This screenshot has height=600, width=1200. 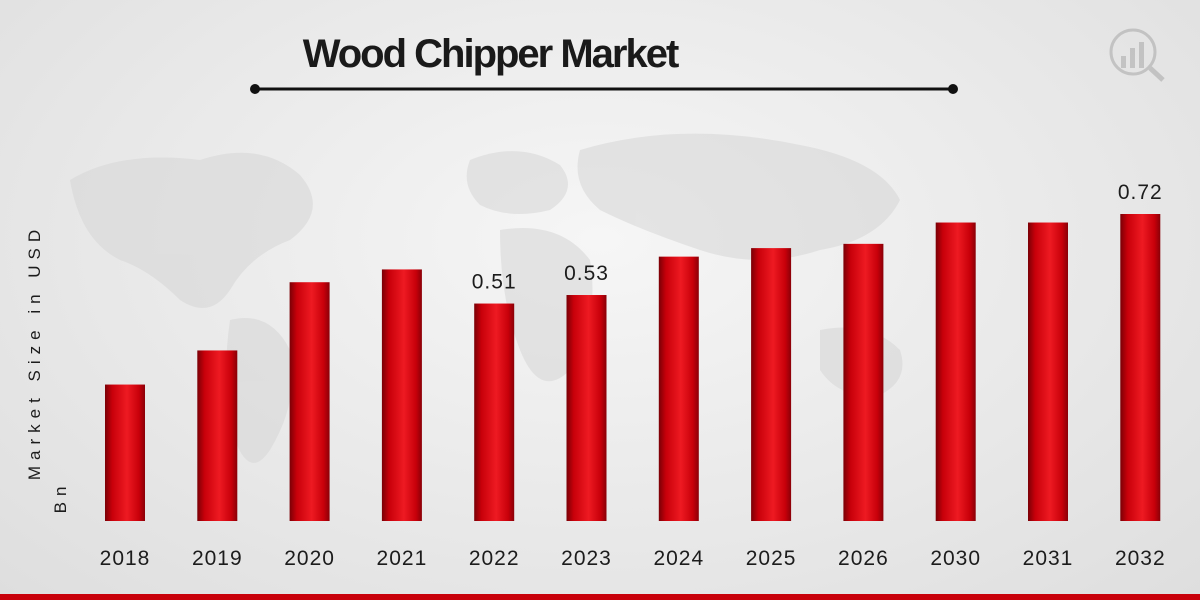 What do you see at coordinates (678, 388) in the screenshot?
I see `bar-2024` at bounding box center [678, 388].